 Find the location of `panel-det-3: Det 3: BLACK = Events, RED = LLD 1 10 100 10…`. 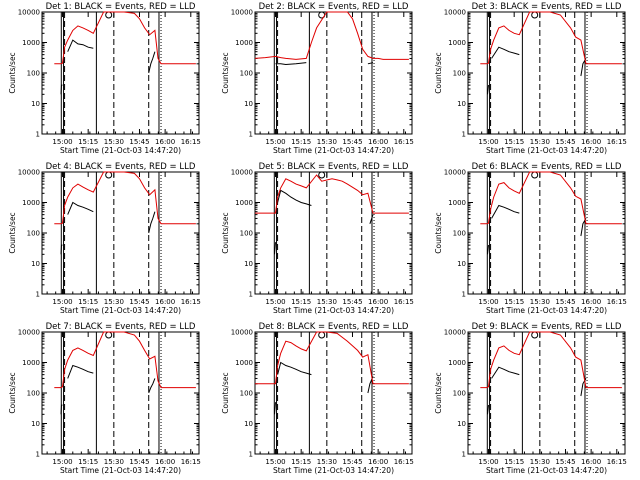

panel-det-3: Det 3: BLACK = Events, RED = LLD 1 10 100 10… is located at coordinates (530, 78).